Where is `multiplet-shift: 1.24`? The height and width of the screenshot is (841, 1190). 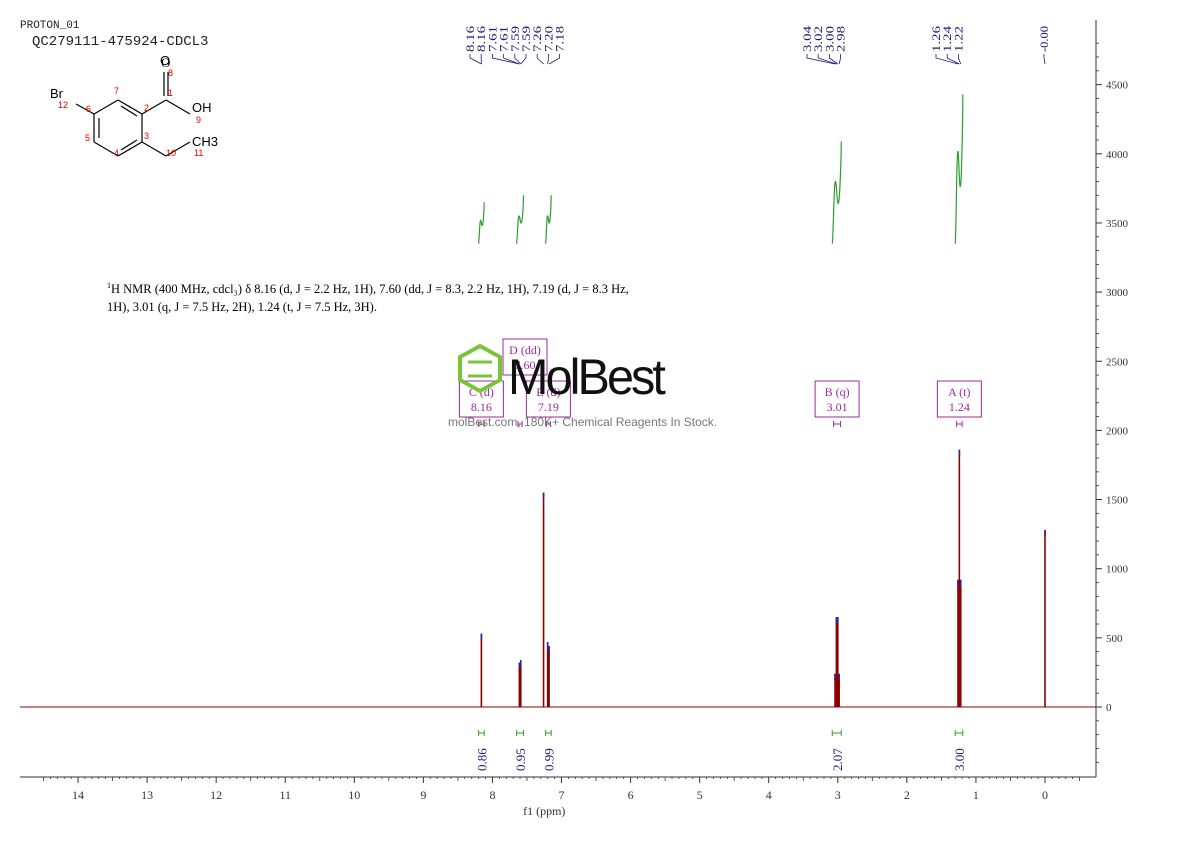 multiplet-shift: 1.24 is located at coordinates (959, 407).